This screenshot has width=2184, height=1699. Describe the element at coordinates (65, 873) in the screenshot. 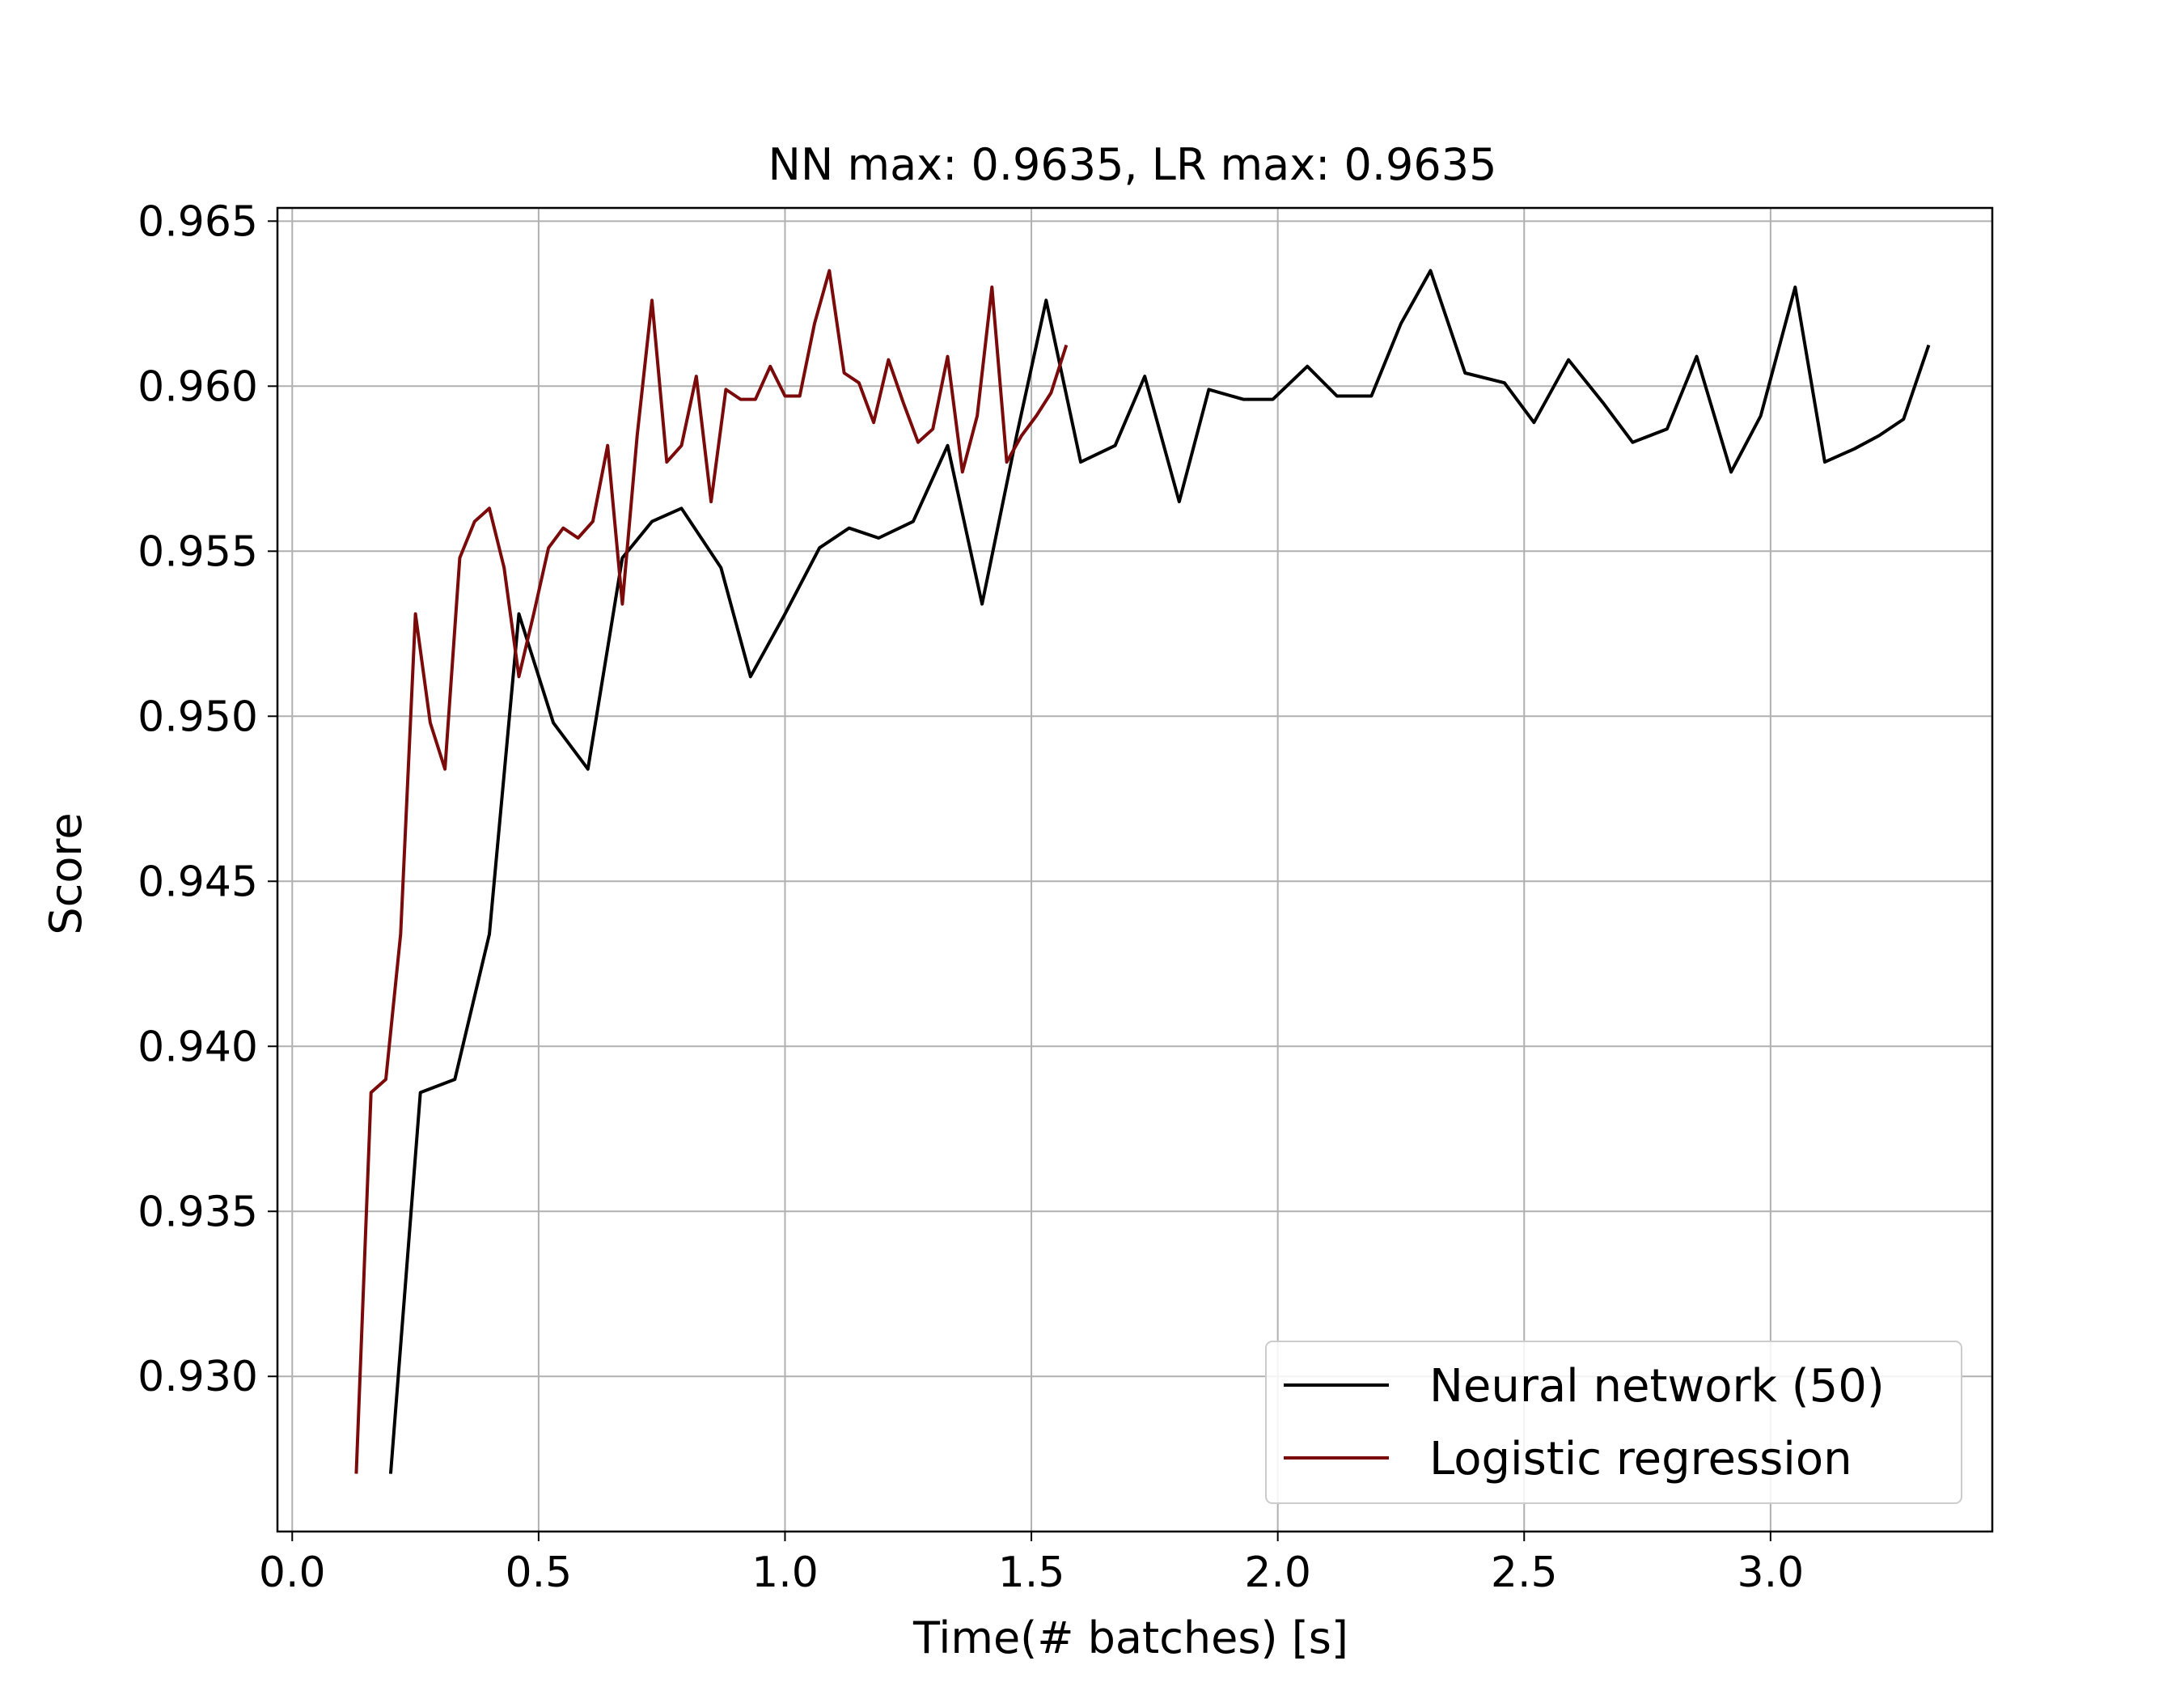

I see `y-axis-title: Score` at that location.